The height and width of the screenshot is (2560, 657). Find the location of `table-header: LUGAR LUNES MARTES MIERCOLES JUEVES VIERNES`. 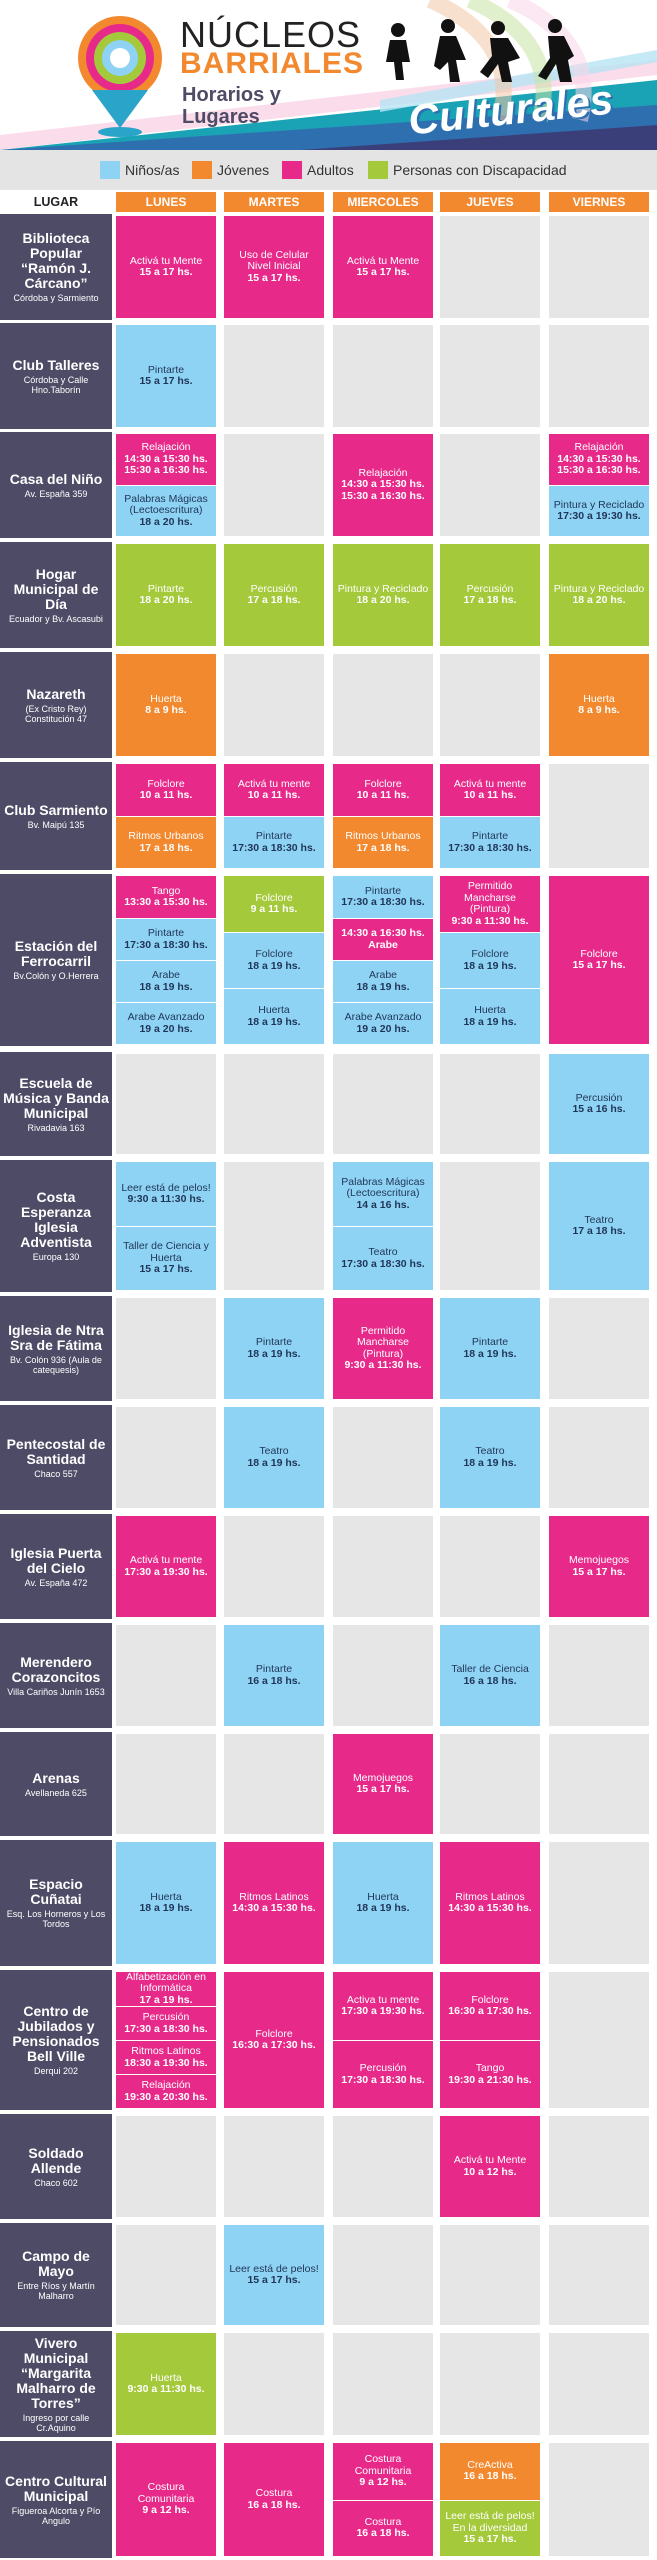

table-header: LUGAR LUNES MARTES MIERCOLES JUEVES VIERNES is located at coordinates (328, 202).